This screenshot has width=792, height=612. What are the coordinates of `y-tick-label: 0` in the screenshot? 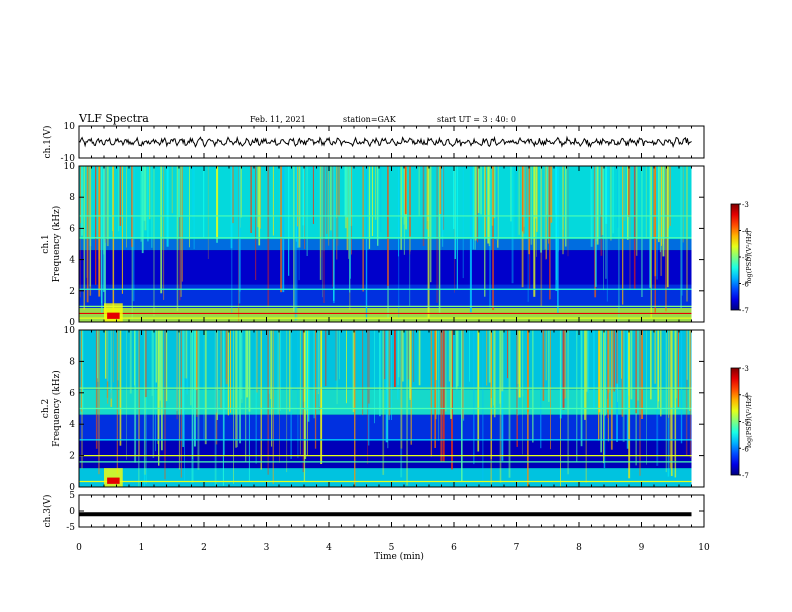 It's located at (72, 512).